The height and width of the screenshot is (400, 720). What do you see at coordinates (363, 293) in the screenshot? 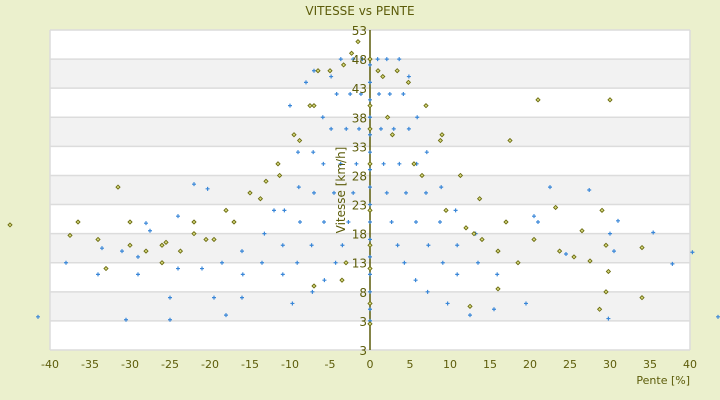
I see `y-tick-label: 8` at bounding box center [363, 293].